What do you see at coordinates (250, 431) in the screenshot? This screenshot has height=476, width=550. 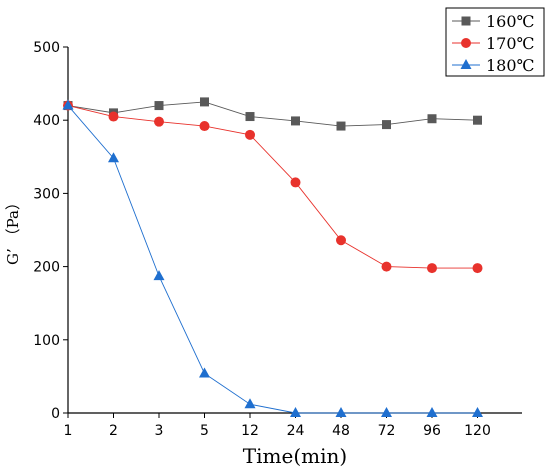 I see `x-tick-label: 12` at bounding box center [250, 431].